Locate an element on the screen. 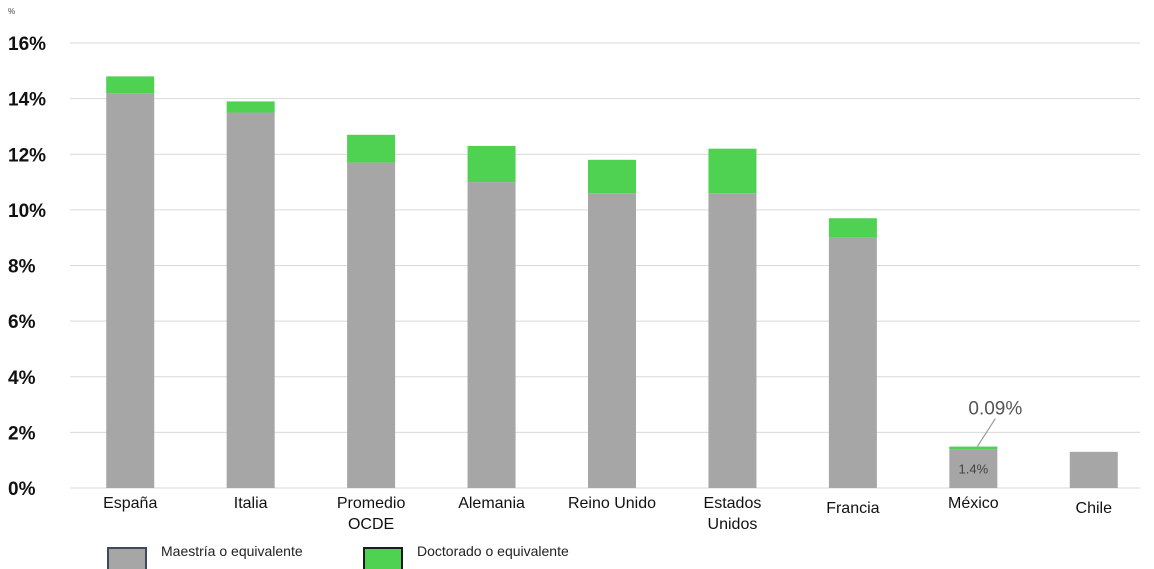 This screenshot has height=569, width=1154. annotation-maestria-mexico: 1.4% is located at coordinates (974, 469).